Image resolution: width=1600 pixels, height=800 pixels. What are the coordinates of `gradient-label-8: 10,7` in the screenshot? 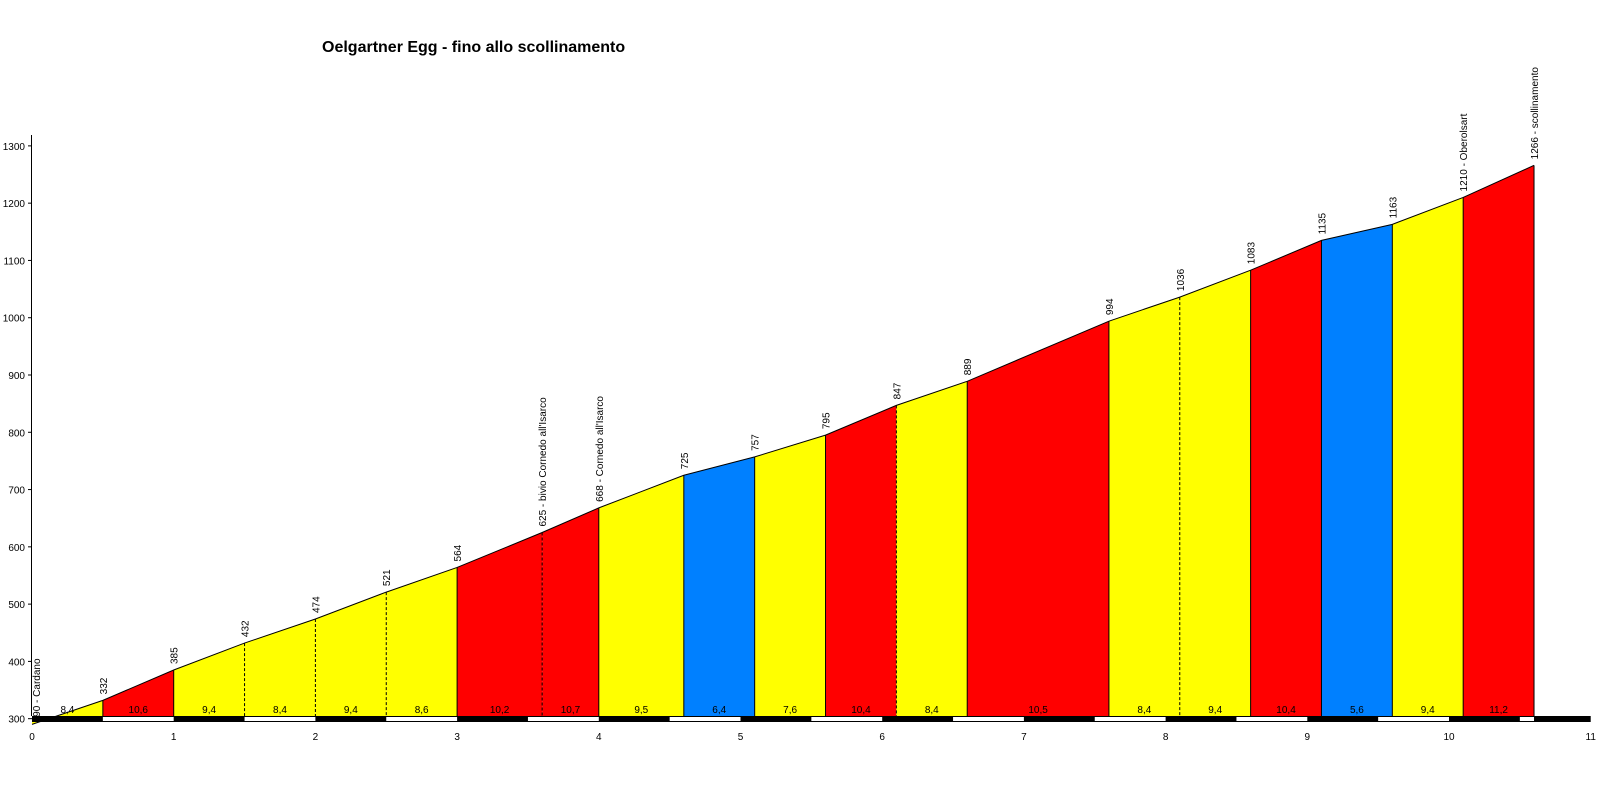 It's located at (571, 710).